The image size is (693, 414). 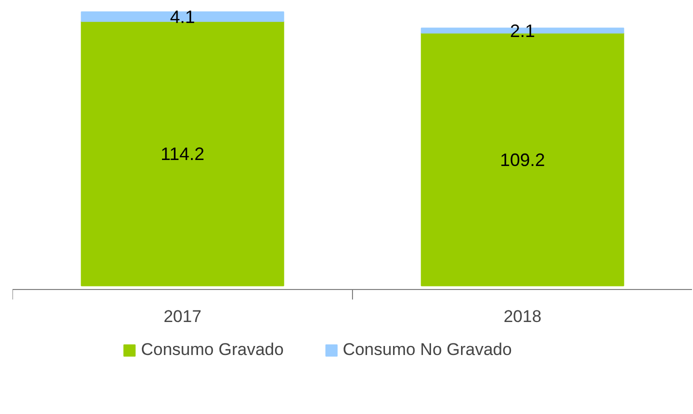 What do you see at coordinates (427, 350) in the screenshot?
I see `legend-label: Consumo No Gravado` at bounding box center [427, 350].